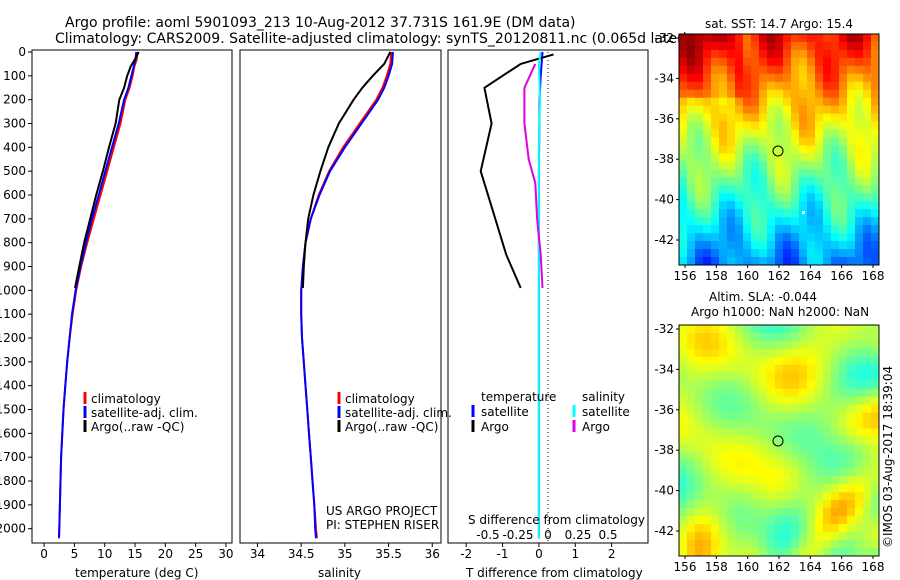 Image resolution: width=900 pixels, height=580 pixels. Describe the element at coordinates (539, 295) in the screenshot. I see `series-line-salinity-satellite` at that location.